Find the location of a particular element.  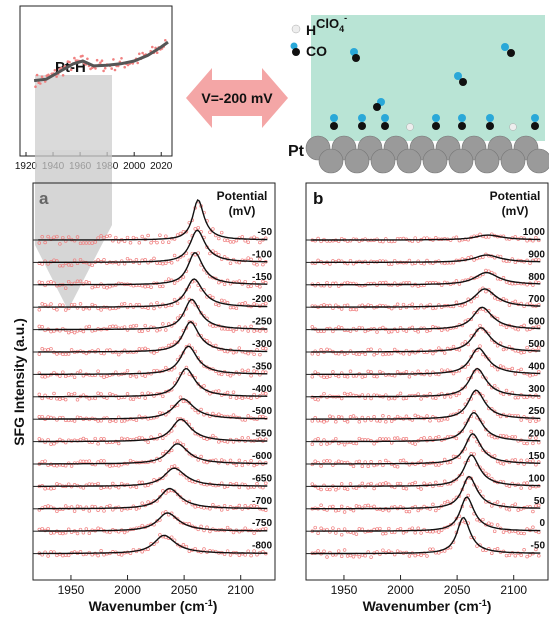

pt-atom is located at coordinates (357, 161).